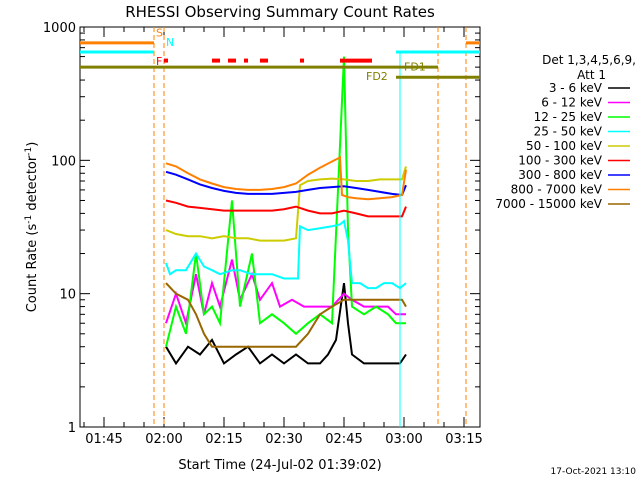 The image size is (640, 480). I want to click on legend-header-line-2: Att 1, so click(591, 75).